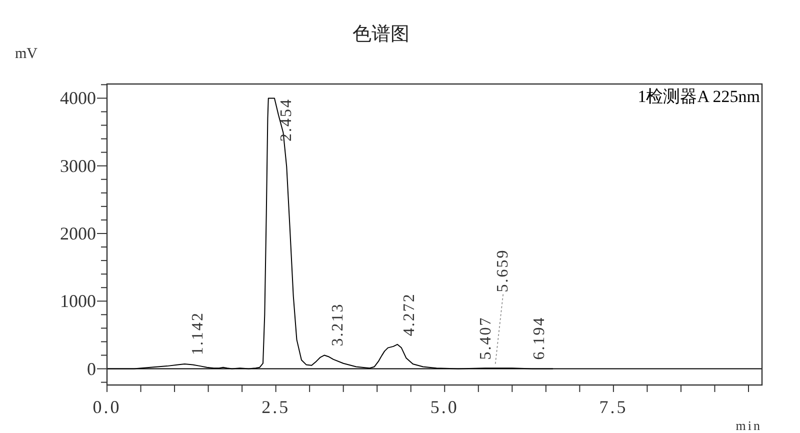 The width and height of the screenshot is (800, 433). Describe the element at coordinates (409, 314) in the screenshot. I see `peak-label: 4.272` at that location.